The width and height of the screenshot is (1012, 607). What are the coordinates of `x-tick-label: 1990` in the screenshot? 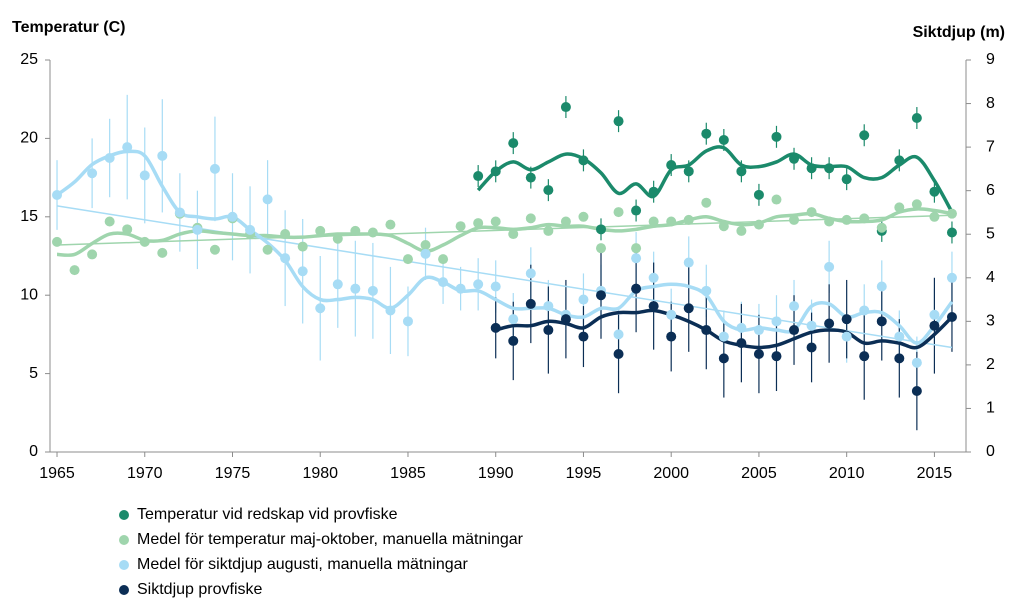 It's located at (496, 473).